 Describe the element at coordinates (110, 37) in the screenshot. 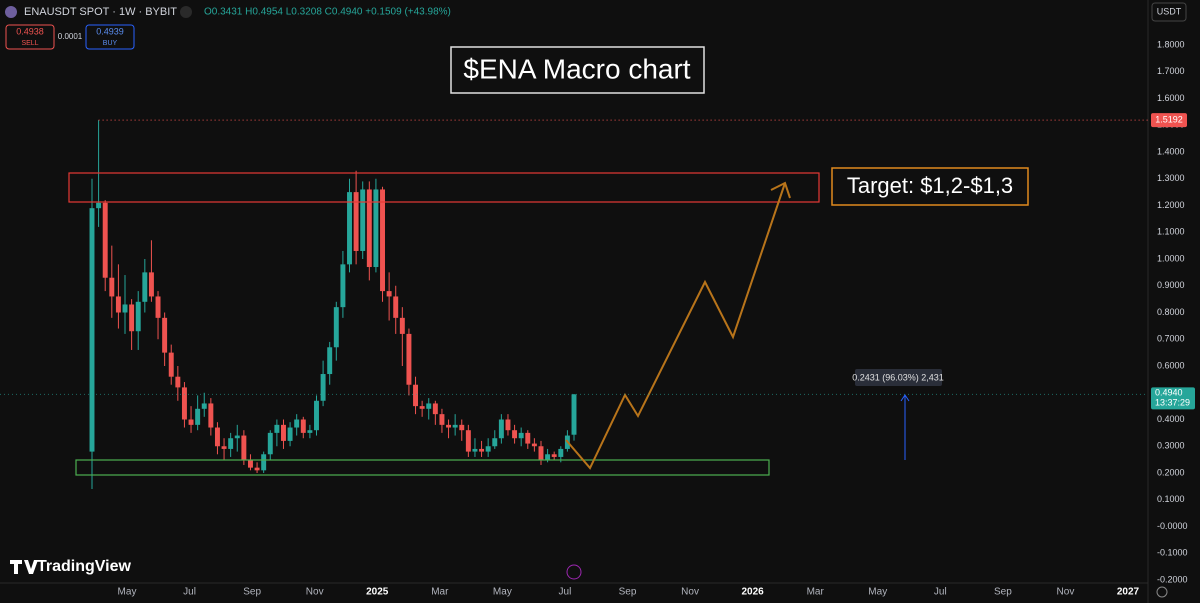

I see `buy-button` at that location.